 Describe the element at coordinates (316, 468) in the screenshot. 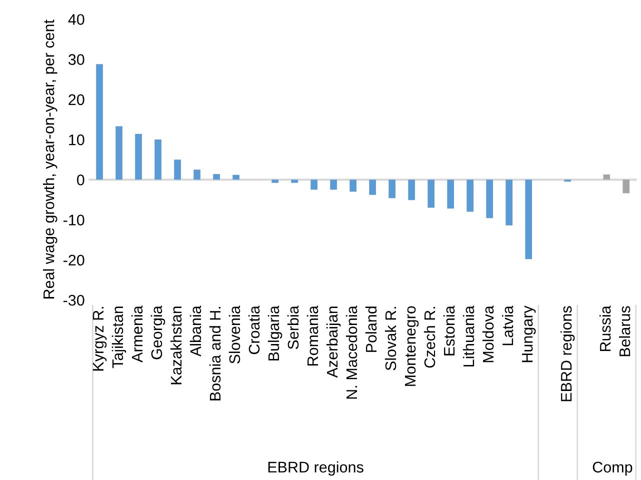

I see `text: EBRD regions` at that location.